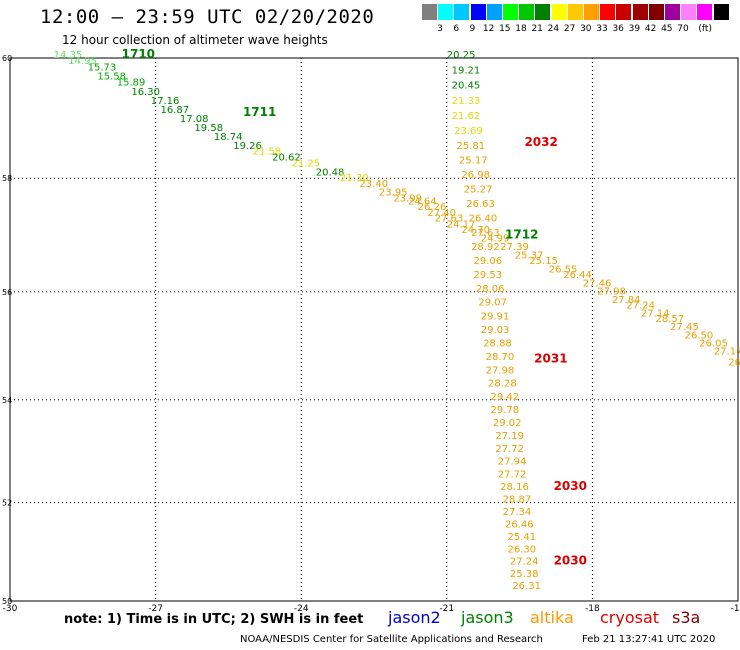  Describe the element at coordinates (684, 327) in the screenshot. I see `wave-height-label: 27.45` at that location.